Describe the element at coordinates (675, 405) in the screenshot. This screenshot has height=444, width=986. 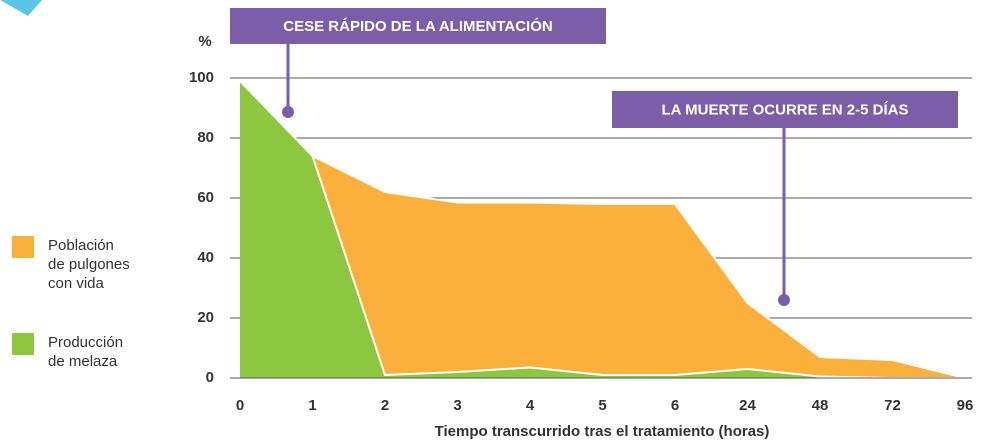
I see `x-tick-label: 6` at that location.